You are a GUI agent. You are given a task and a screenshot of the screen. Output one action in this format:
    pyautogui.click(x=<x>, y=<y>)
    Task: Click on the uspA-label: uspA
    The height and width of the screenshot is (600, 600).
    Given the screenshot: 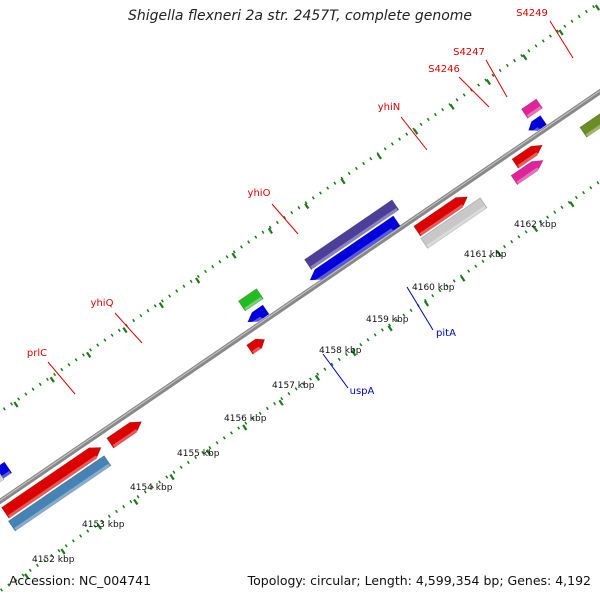 What is the action you would take?
    pyautogui.click(x=362, y=391)
    